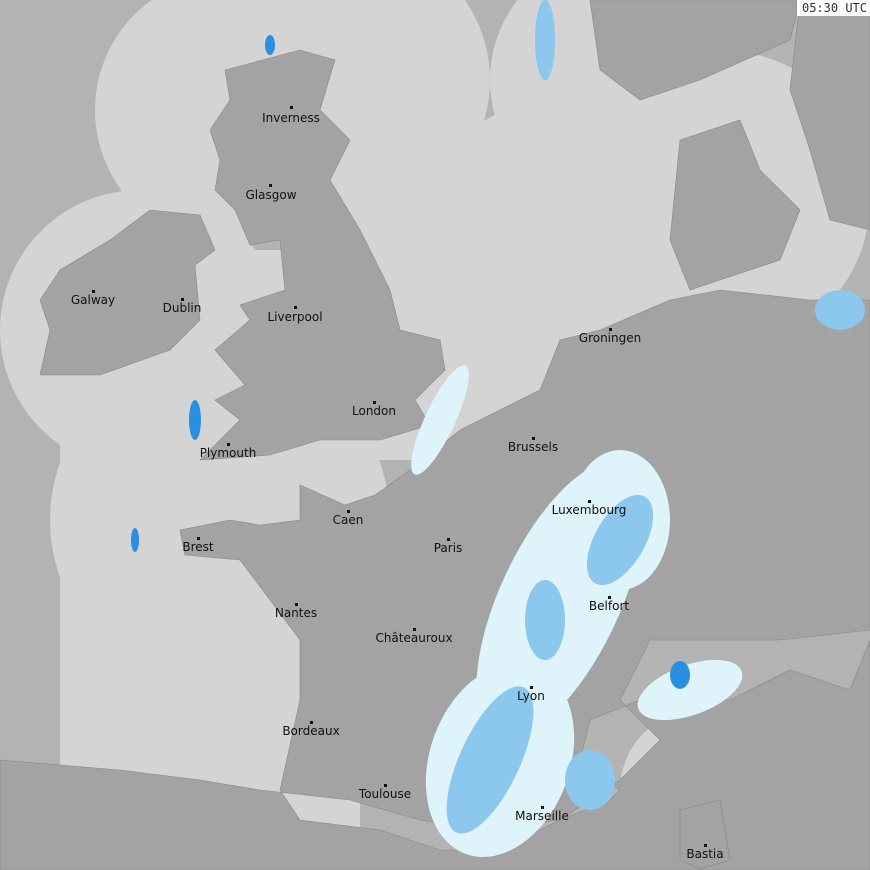 This screenshot has height=870, width=870. What do you see at coordinates (609, 606) in the screenshot?
I see `city-label-belfort: Belfort` at bounding box center [609, 606].